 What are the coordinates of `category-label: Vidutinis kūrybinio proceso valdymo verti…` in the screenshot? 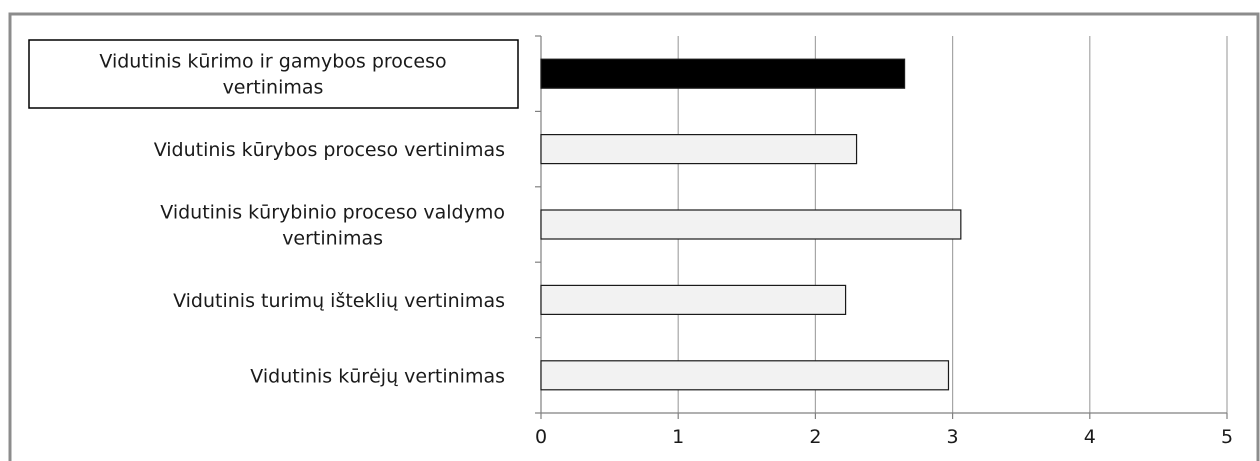 It's located at (332, 226).